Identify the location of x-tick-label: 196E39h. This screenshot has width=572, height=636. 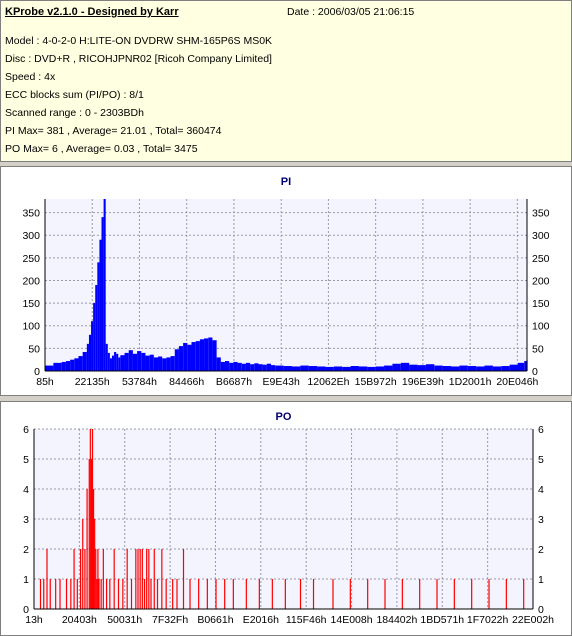
(423, 382).